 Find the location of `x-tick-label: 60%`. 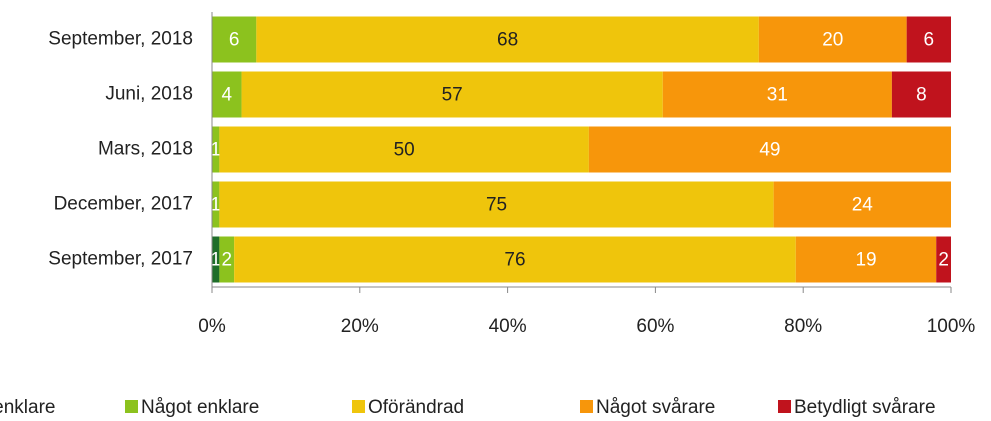

x-tick-label: 60% is located at coordinates (655, 326).